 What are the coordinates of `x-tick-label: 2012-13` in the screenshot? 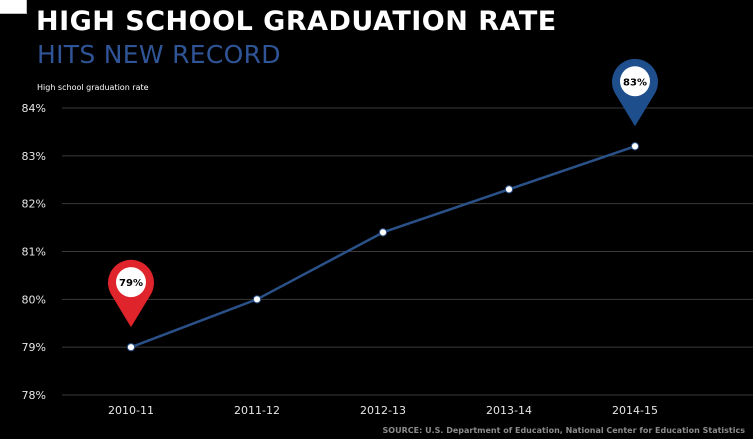 It's located at (383, 410).